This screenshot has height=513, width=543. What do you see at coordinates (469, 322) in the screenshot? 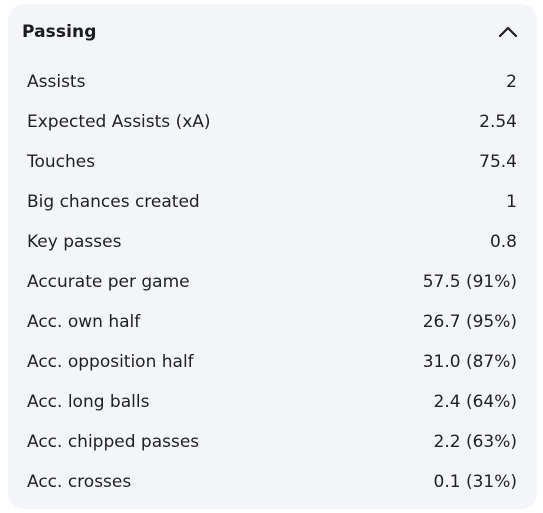
I see `stat-value: 26.7 (95%)` at bounding box center [469, 322].